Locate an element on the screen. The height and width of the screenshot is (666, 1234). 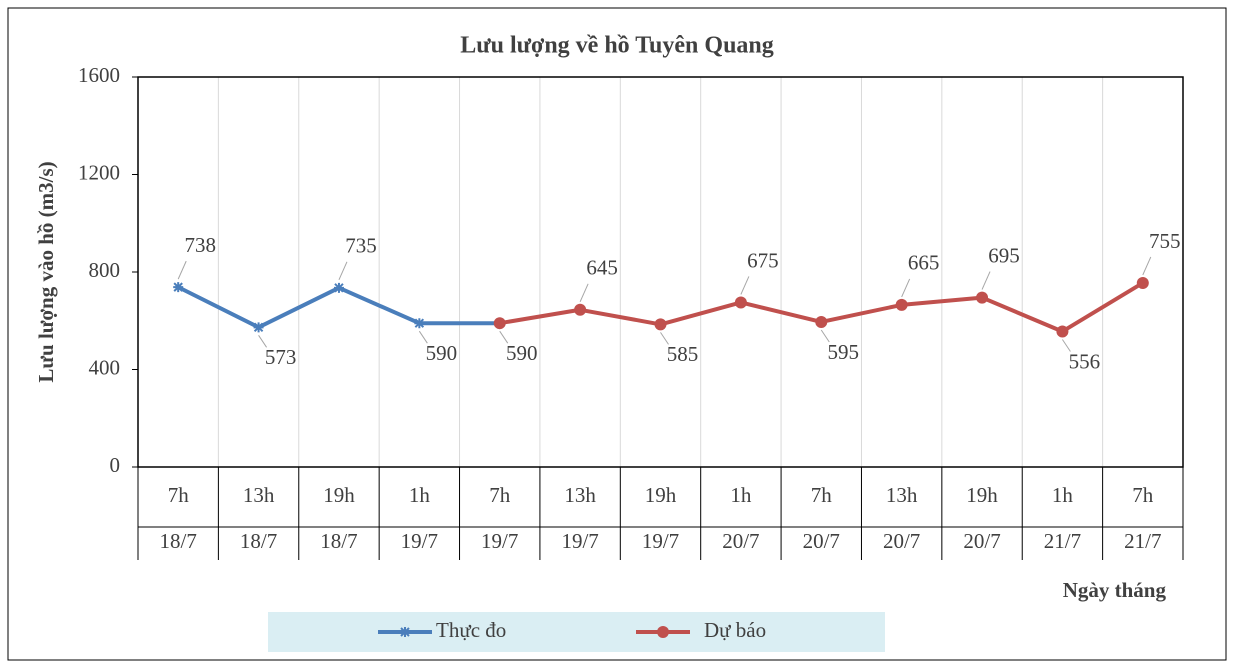
legend-label: Thực đo is located at coordinates (471, 630).